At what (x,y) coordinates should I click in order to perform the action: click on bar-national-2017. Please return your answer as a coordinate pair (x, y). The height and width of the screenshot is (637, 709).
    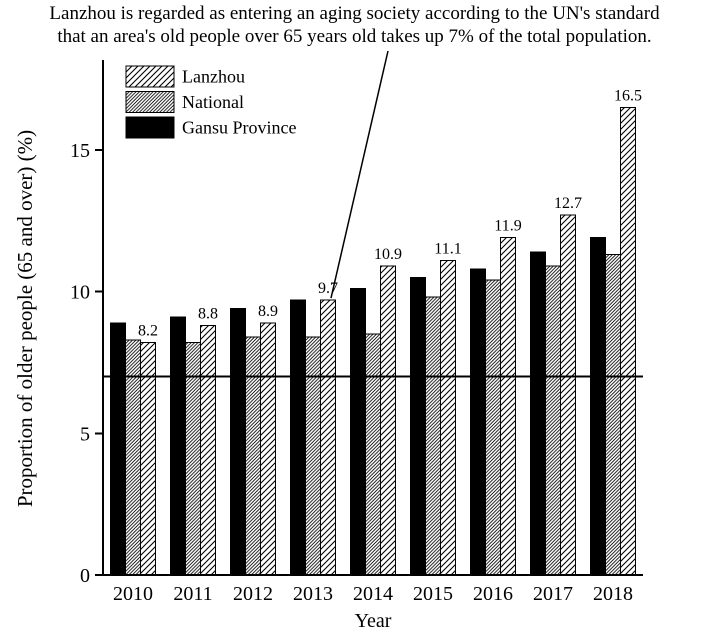
    Looking at the image, I should click on (553, 420).